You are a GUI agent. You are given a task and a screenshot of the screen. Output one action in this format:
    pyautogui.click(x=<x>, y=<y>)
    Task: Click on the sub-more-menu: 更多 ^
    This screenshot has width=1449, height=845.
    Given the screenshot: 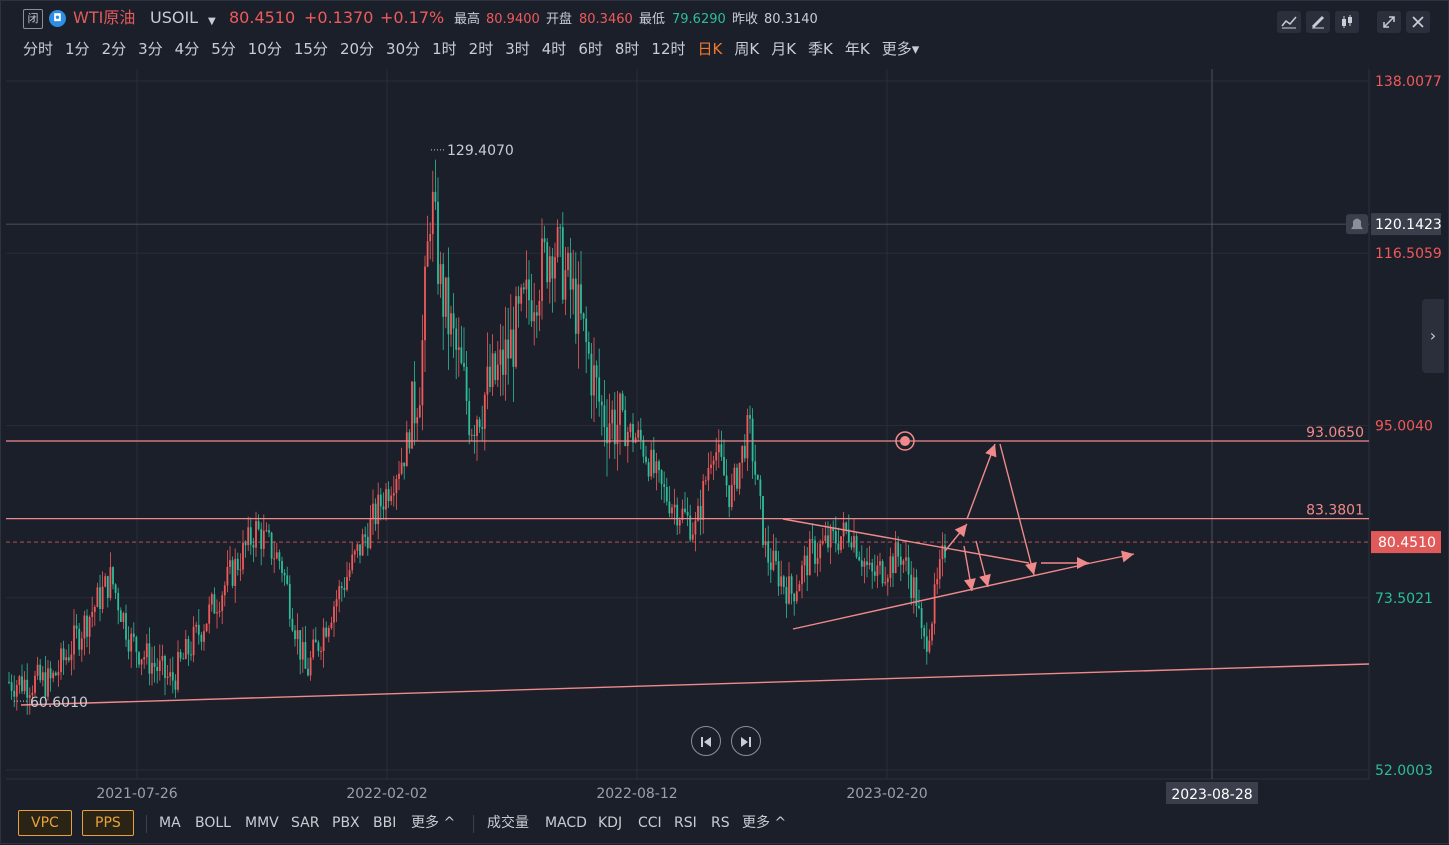 What is the action you would take?
    pyautogui.click(x=764, y=823)
    